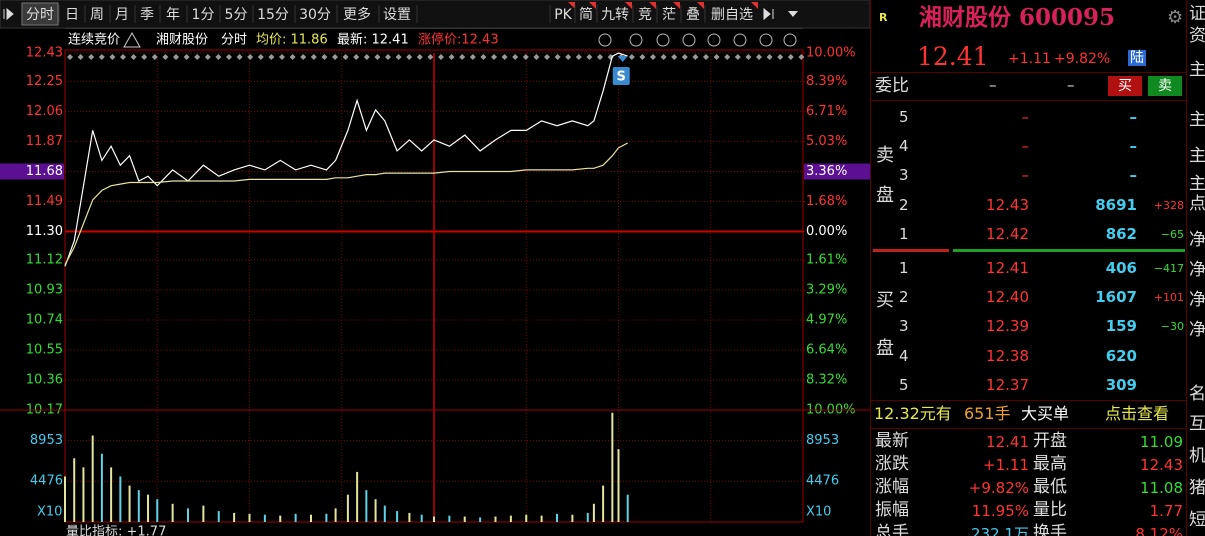 This screenshot has width=1205, height=536. I want to click on ratio-value: –, so click(1071, 85).